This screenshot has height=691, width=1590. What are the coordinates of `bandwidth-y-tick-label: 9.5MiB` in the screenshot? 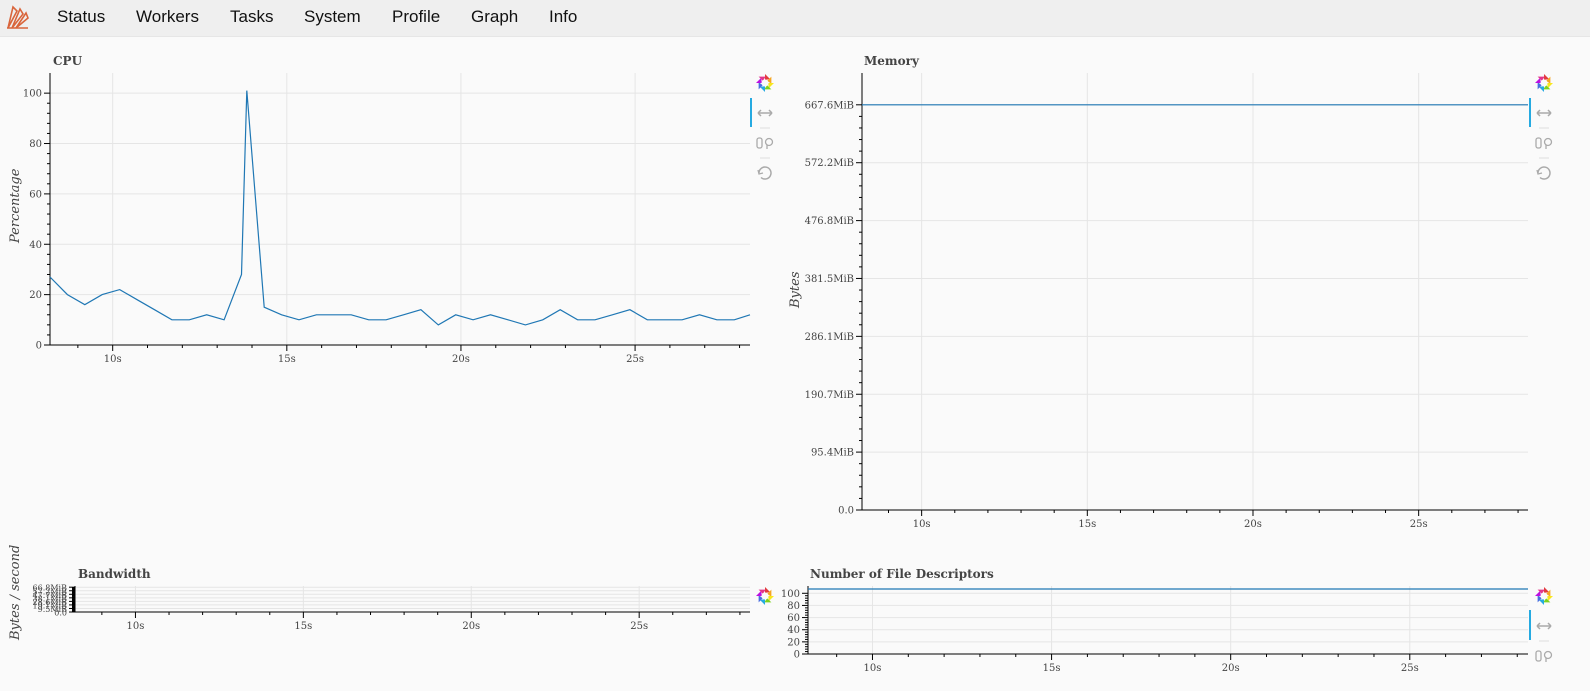 It's located at (52, 609).